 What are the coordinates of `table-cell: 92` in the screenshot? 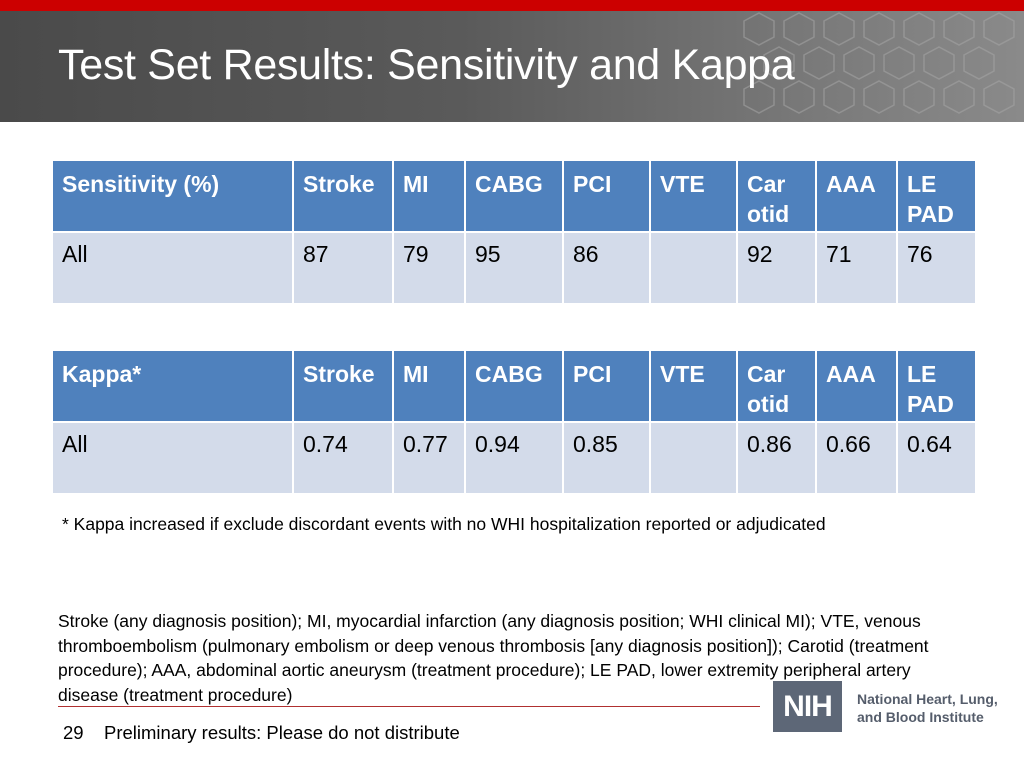 It's located at (776, 268).